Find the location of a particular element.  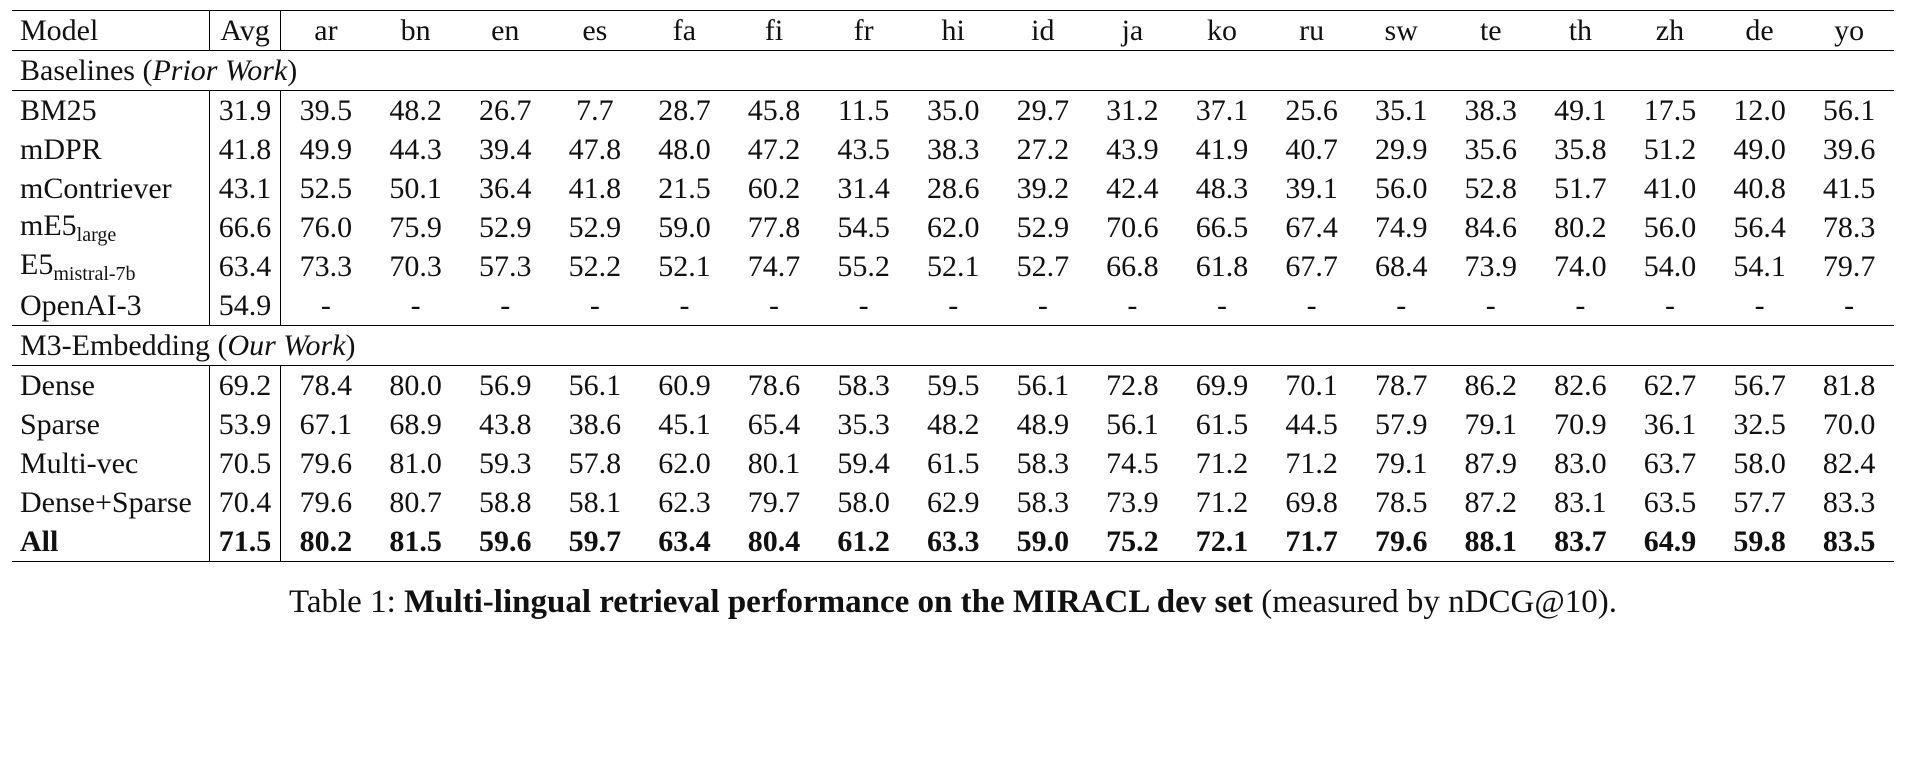

score-cell: 52.2 is located at coordinates (595, 266).